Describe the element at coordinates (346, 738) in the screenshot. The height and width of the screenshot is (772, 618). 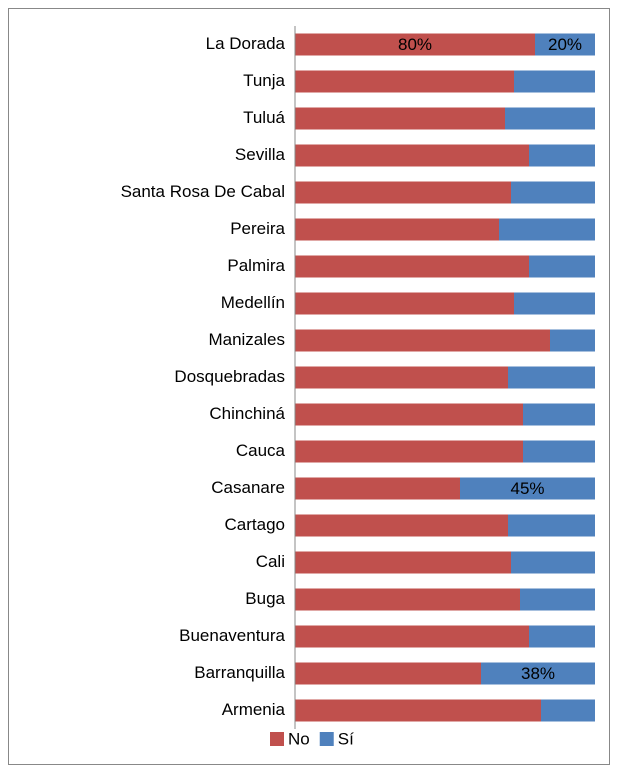
I see `legend-label: Sí` at that location.